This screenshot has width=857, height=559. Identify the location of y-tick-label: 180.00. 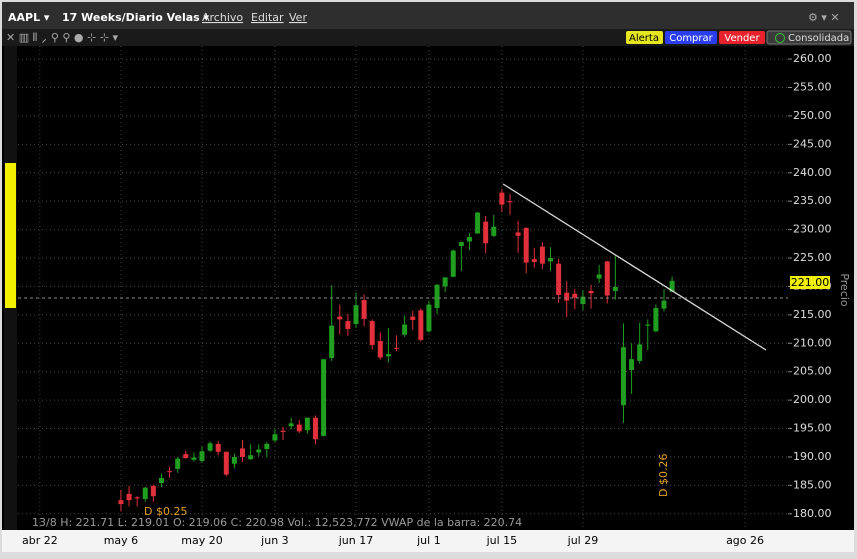
(812, 513).